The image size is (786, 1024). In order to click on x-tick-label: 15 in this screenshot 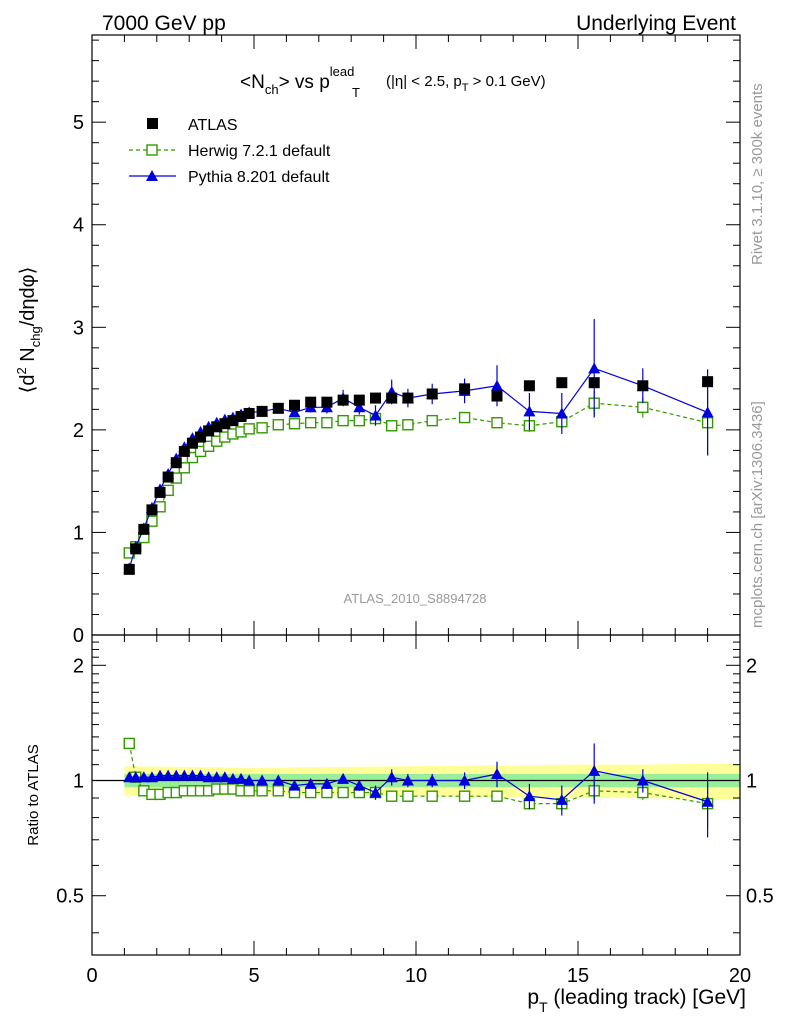, I will do `click(578, 976)`.